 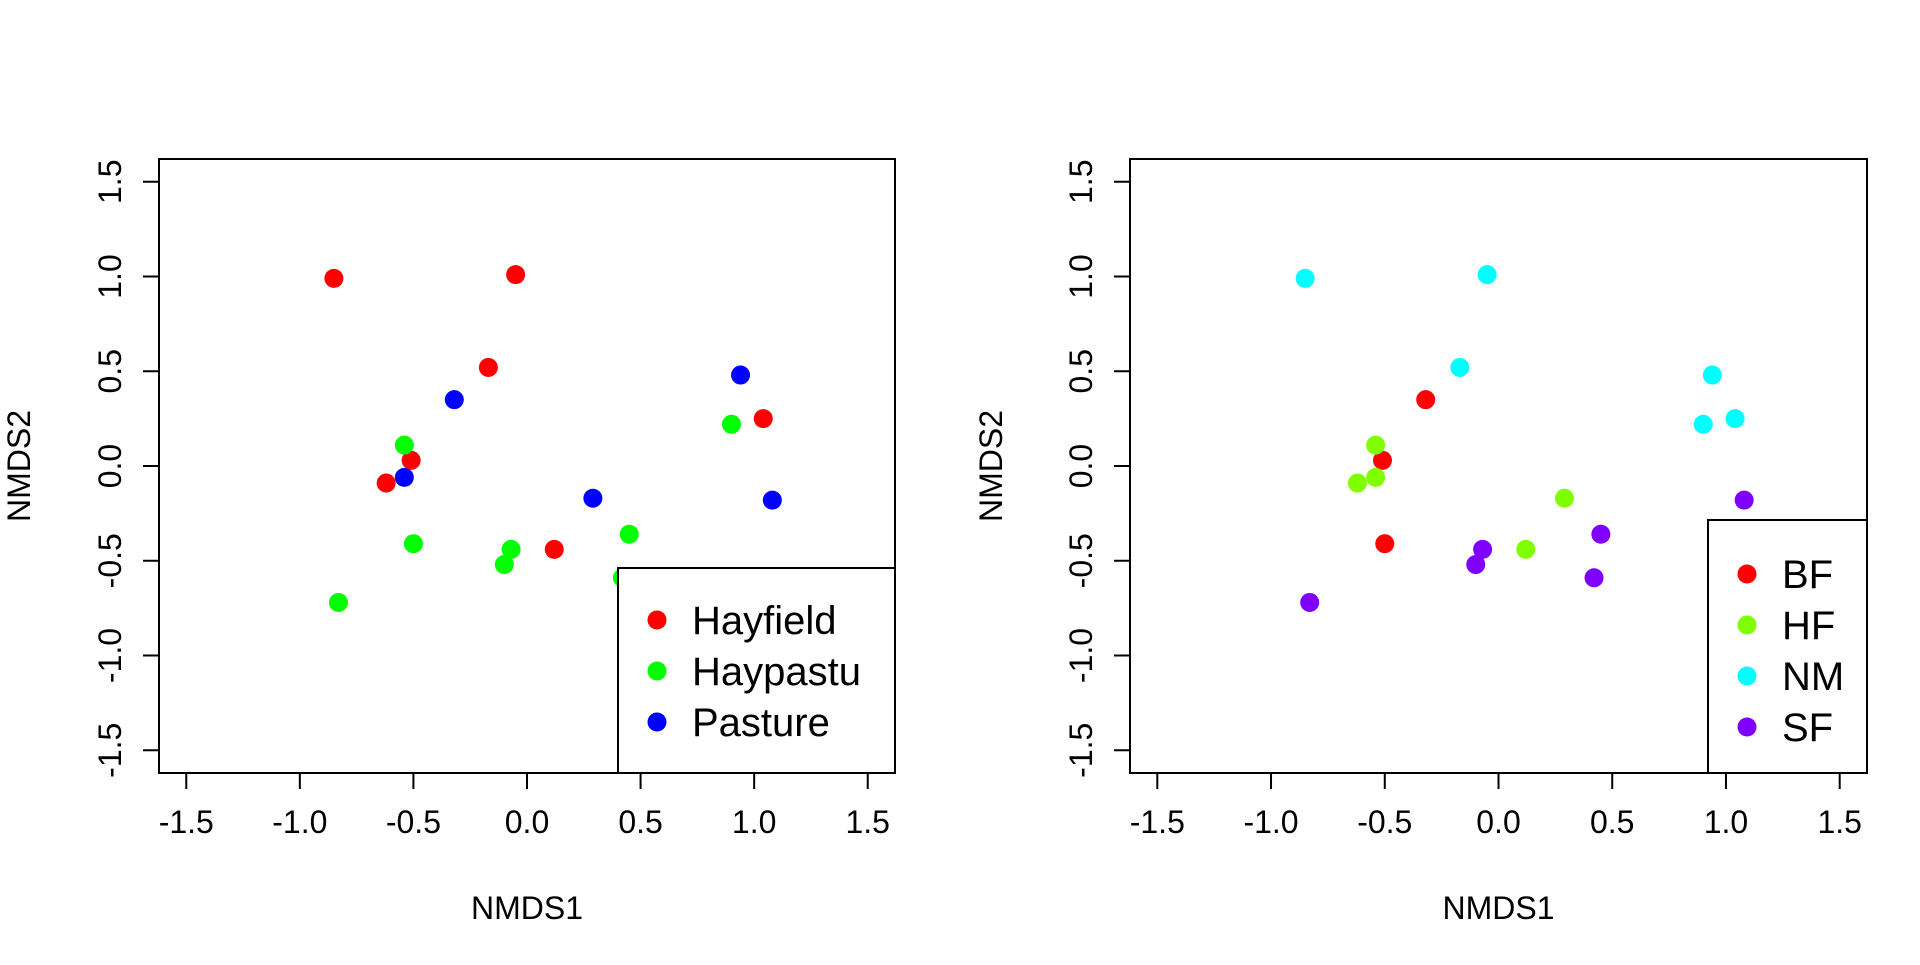 I want to click on legend-label-hf: HF, so click(x=1808, y=626).